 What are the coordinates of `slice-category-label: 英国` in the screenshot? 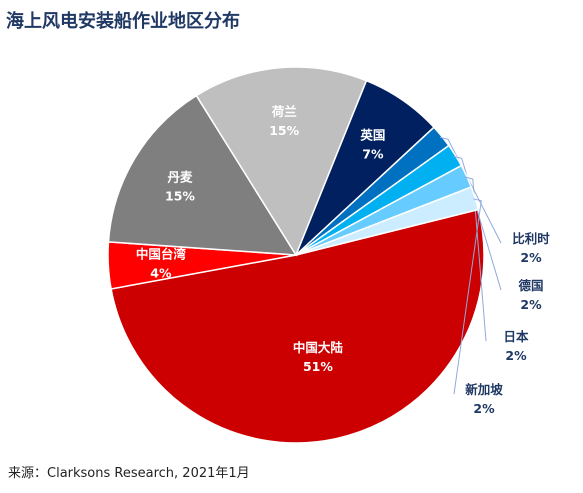 It's located at (372, 135).